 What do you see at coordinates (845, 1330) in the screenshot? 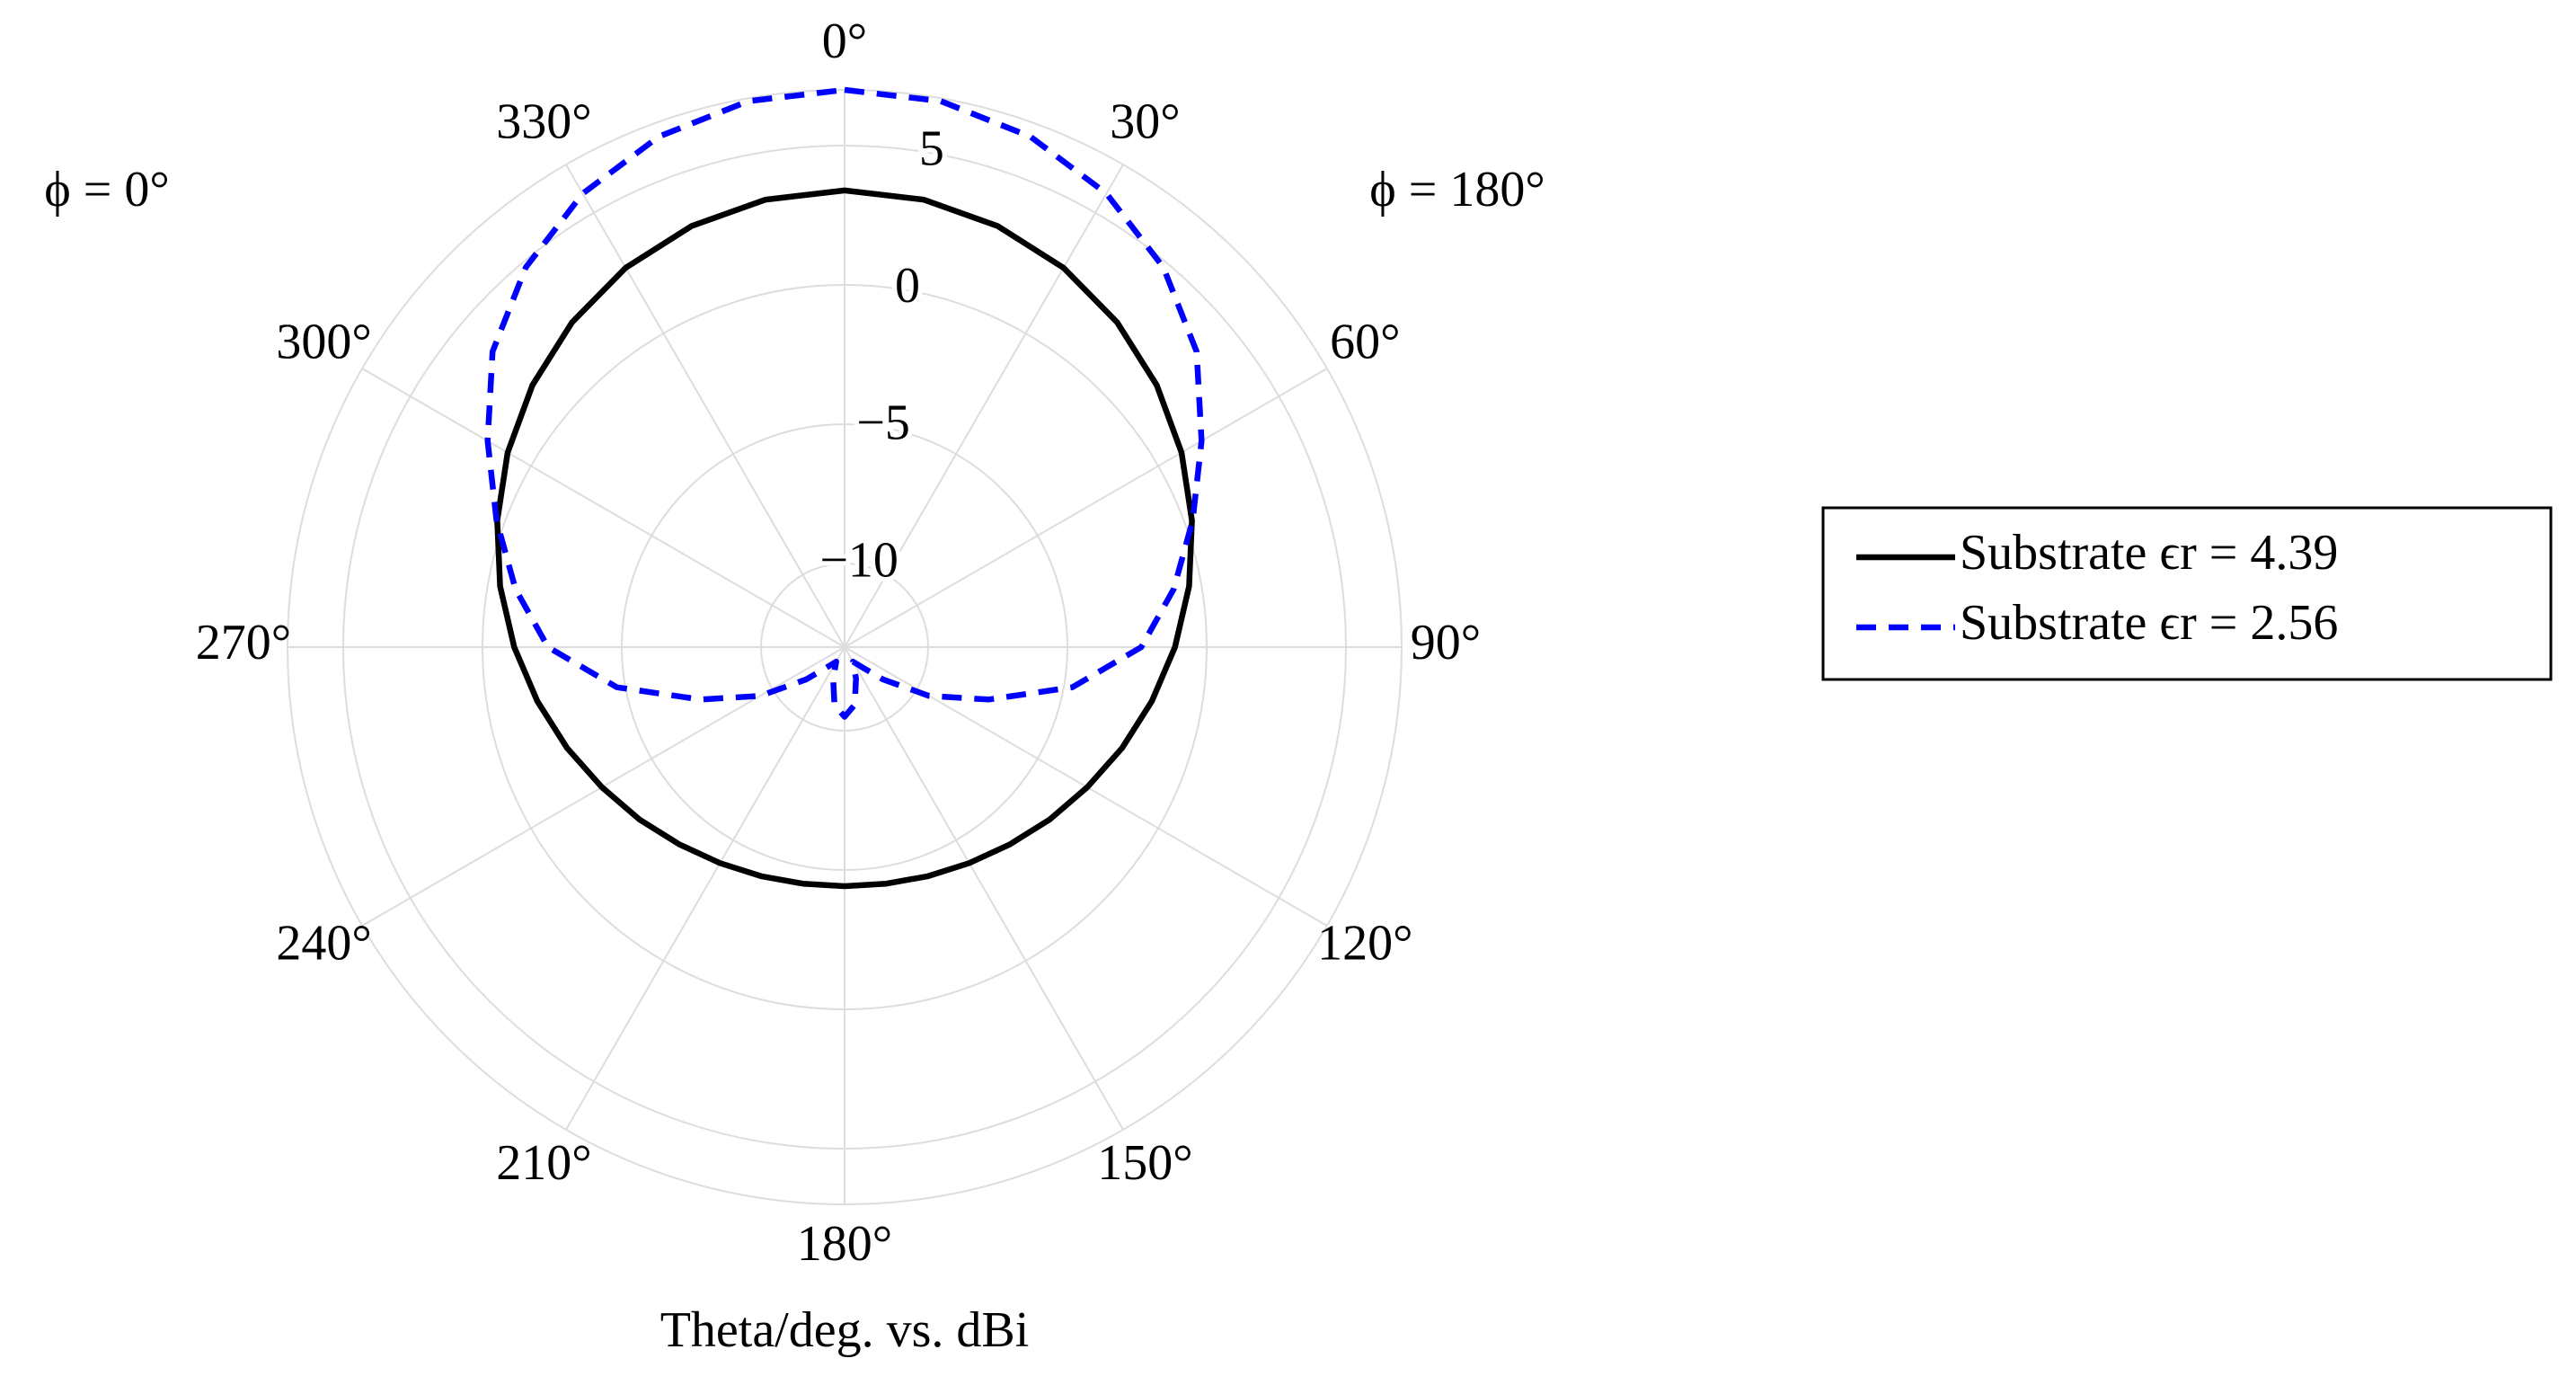
I see `x-axis-label: Theta/deg. vs. dBi` at bounding box center [845, 1330].